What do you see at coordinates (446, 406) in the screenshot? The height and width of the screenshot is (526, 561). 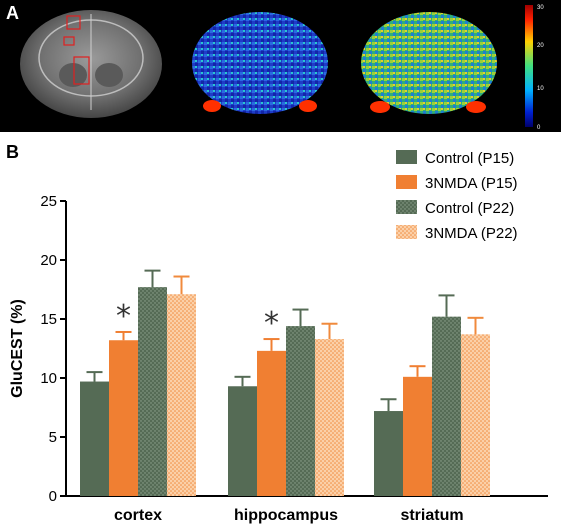 I see `bar-striatum-control-p22` at bounding box center [446, 406].